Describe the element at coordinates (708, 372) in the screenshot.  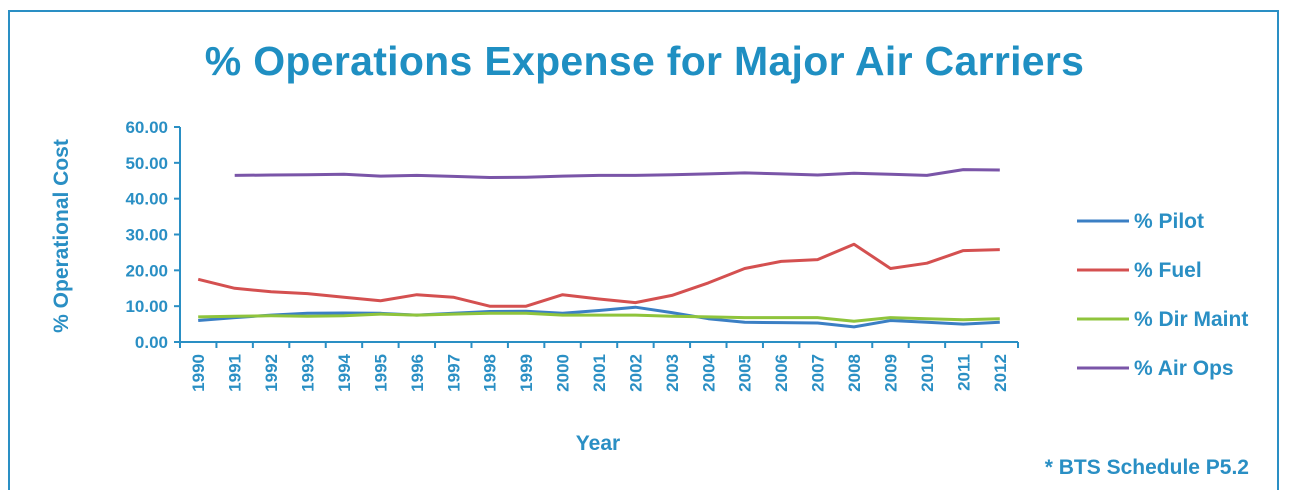
I see `x-tick-label: 2004` at that location.